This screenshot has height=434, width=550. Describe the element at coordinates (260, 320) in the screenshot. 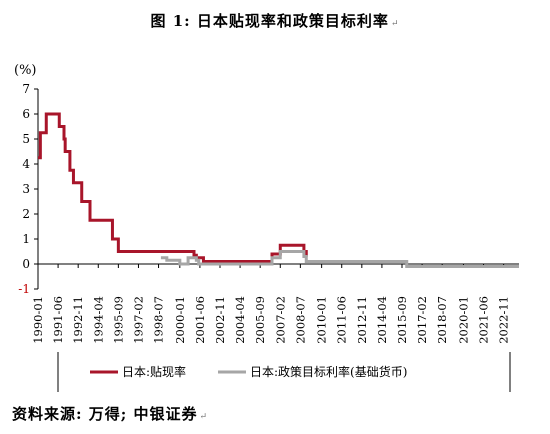

I see `x-tick-label: 2005-09` at that location.